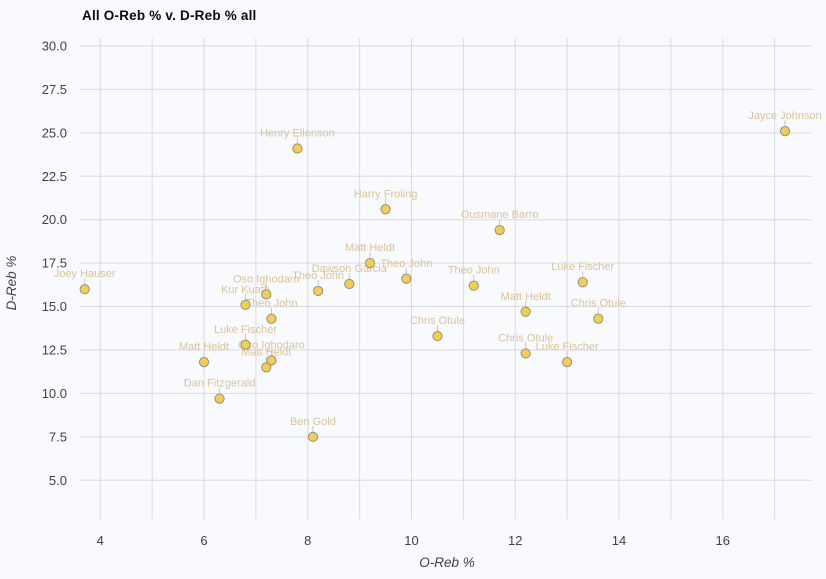  I want to click on point-label: Henry Ellenson, so click(297, 133).